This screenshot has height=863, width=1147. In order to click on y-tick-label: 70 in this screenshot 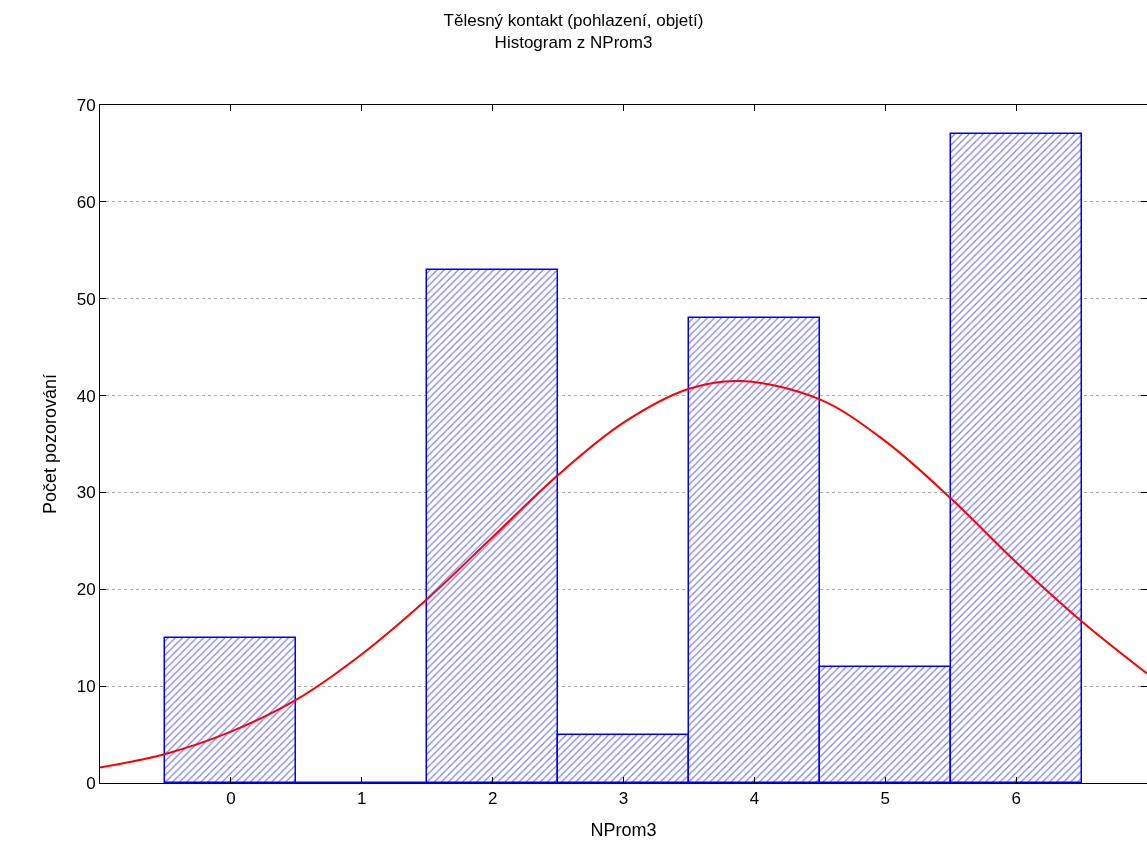, I will do `click(86, 105)`.